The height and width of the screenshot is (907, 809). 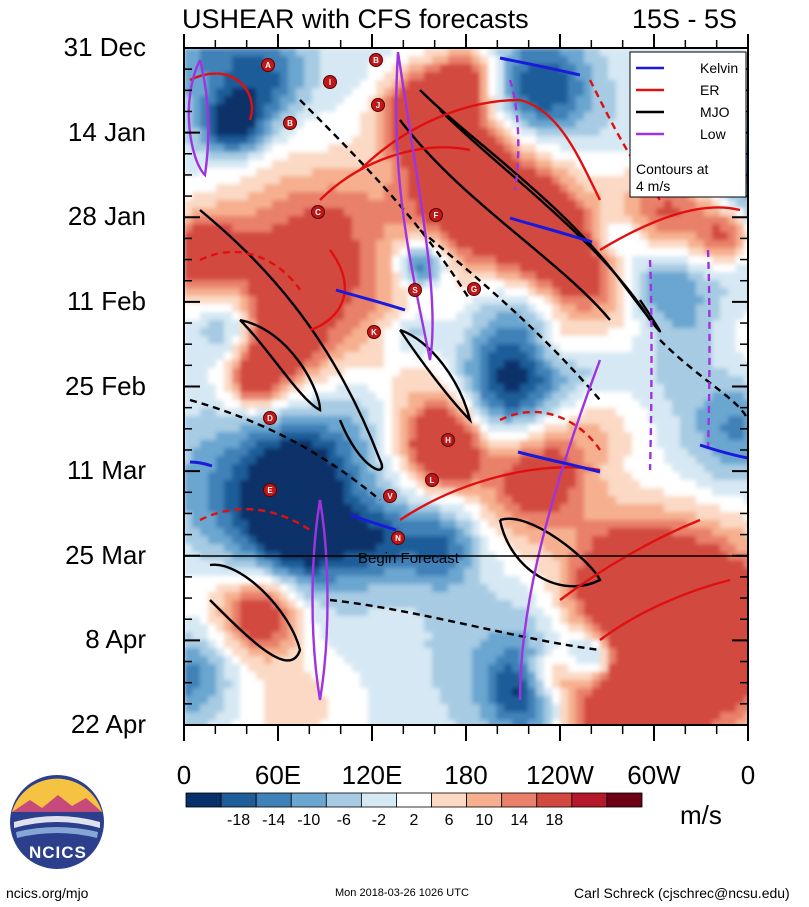 I want to click on logo-text: NCICS, so click(x=58, y=852).